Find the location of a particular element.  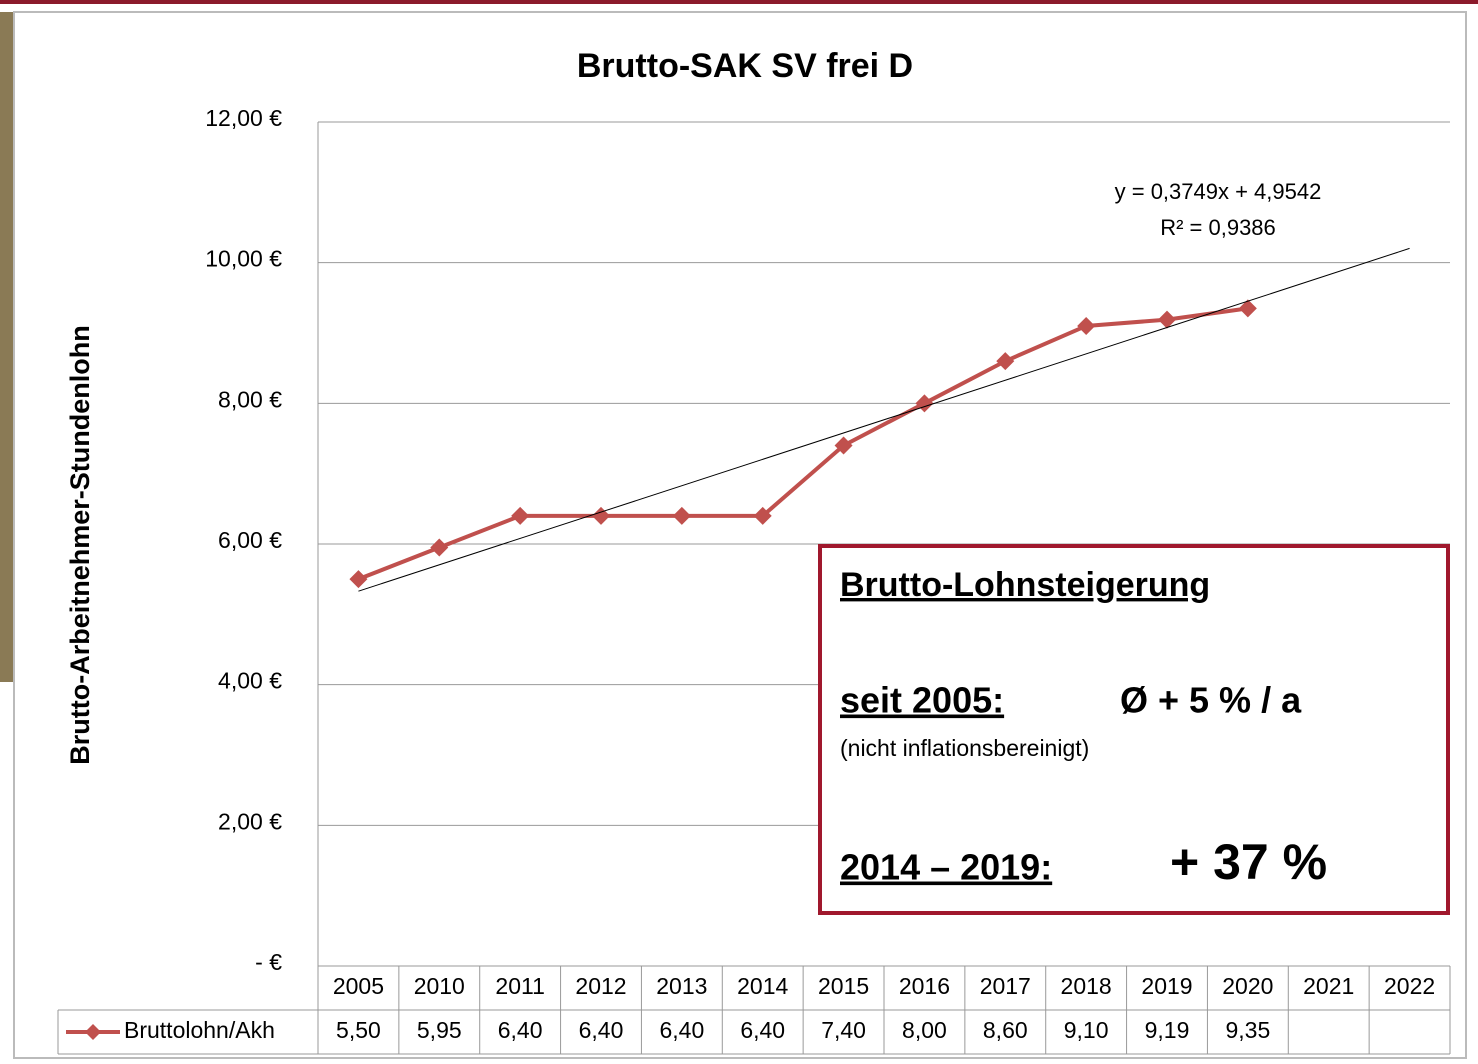

x-tick-label: 2014 is located at coordinates (762, 986).